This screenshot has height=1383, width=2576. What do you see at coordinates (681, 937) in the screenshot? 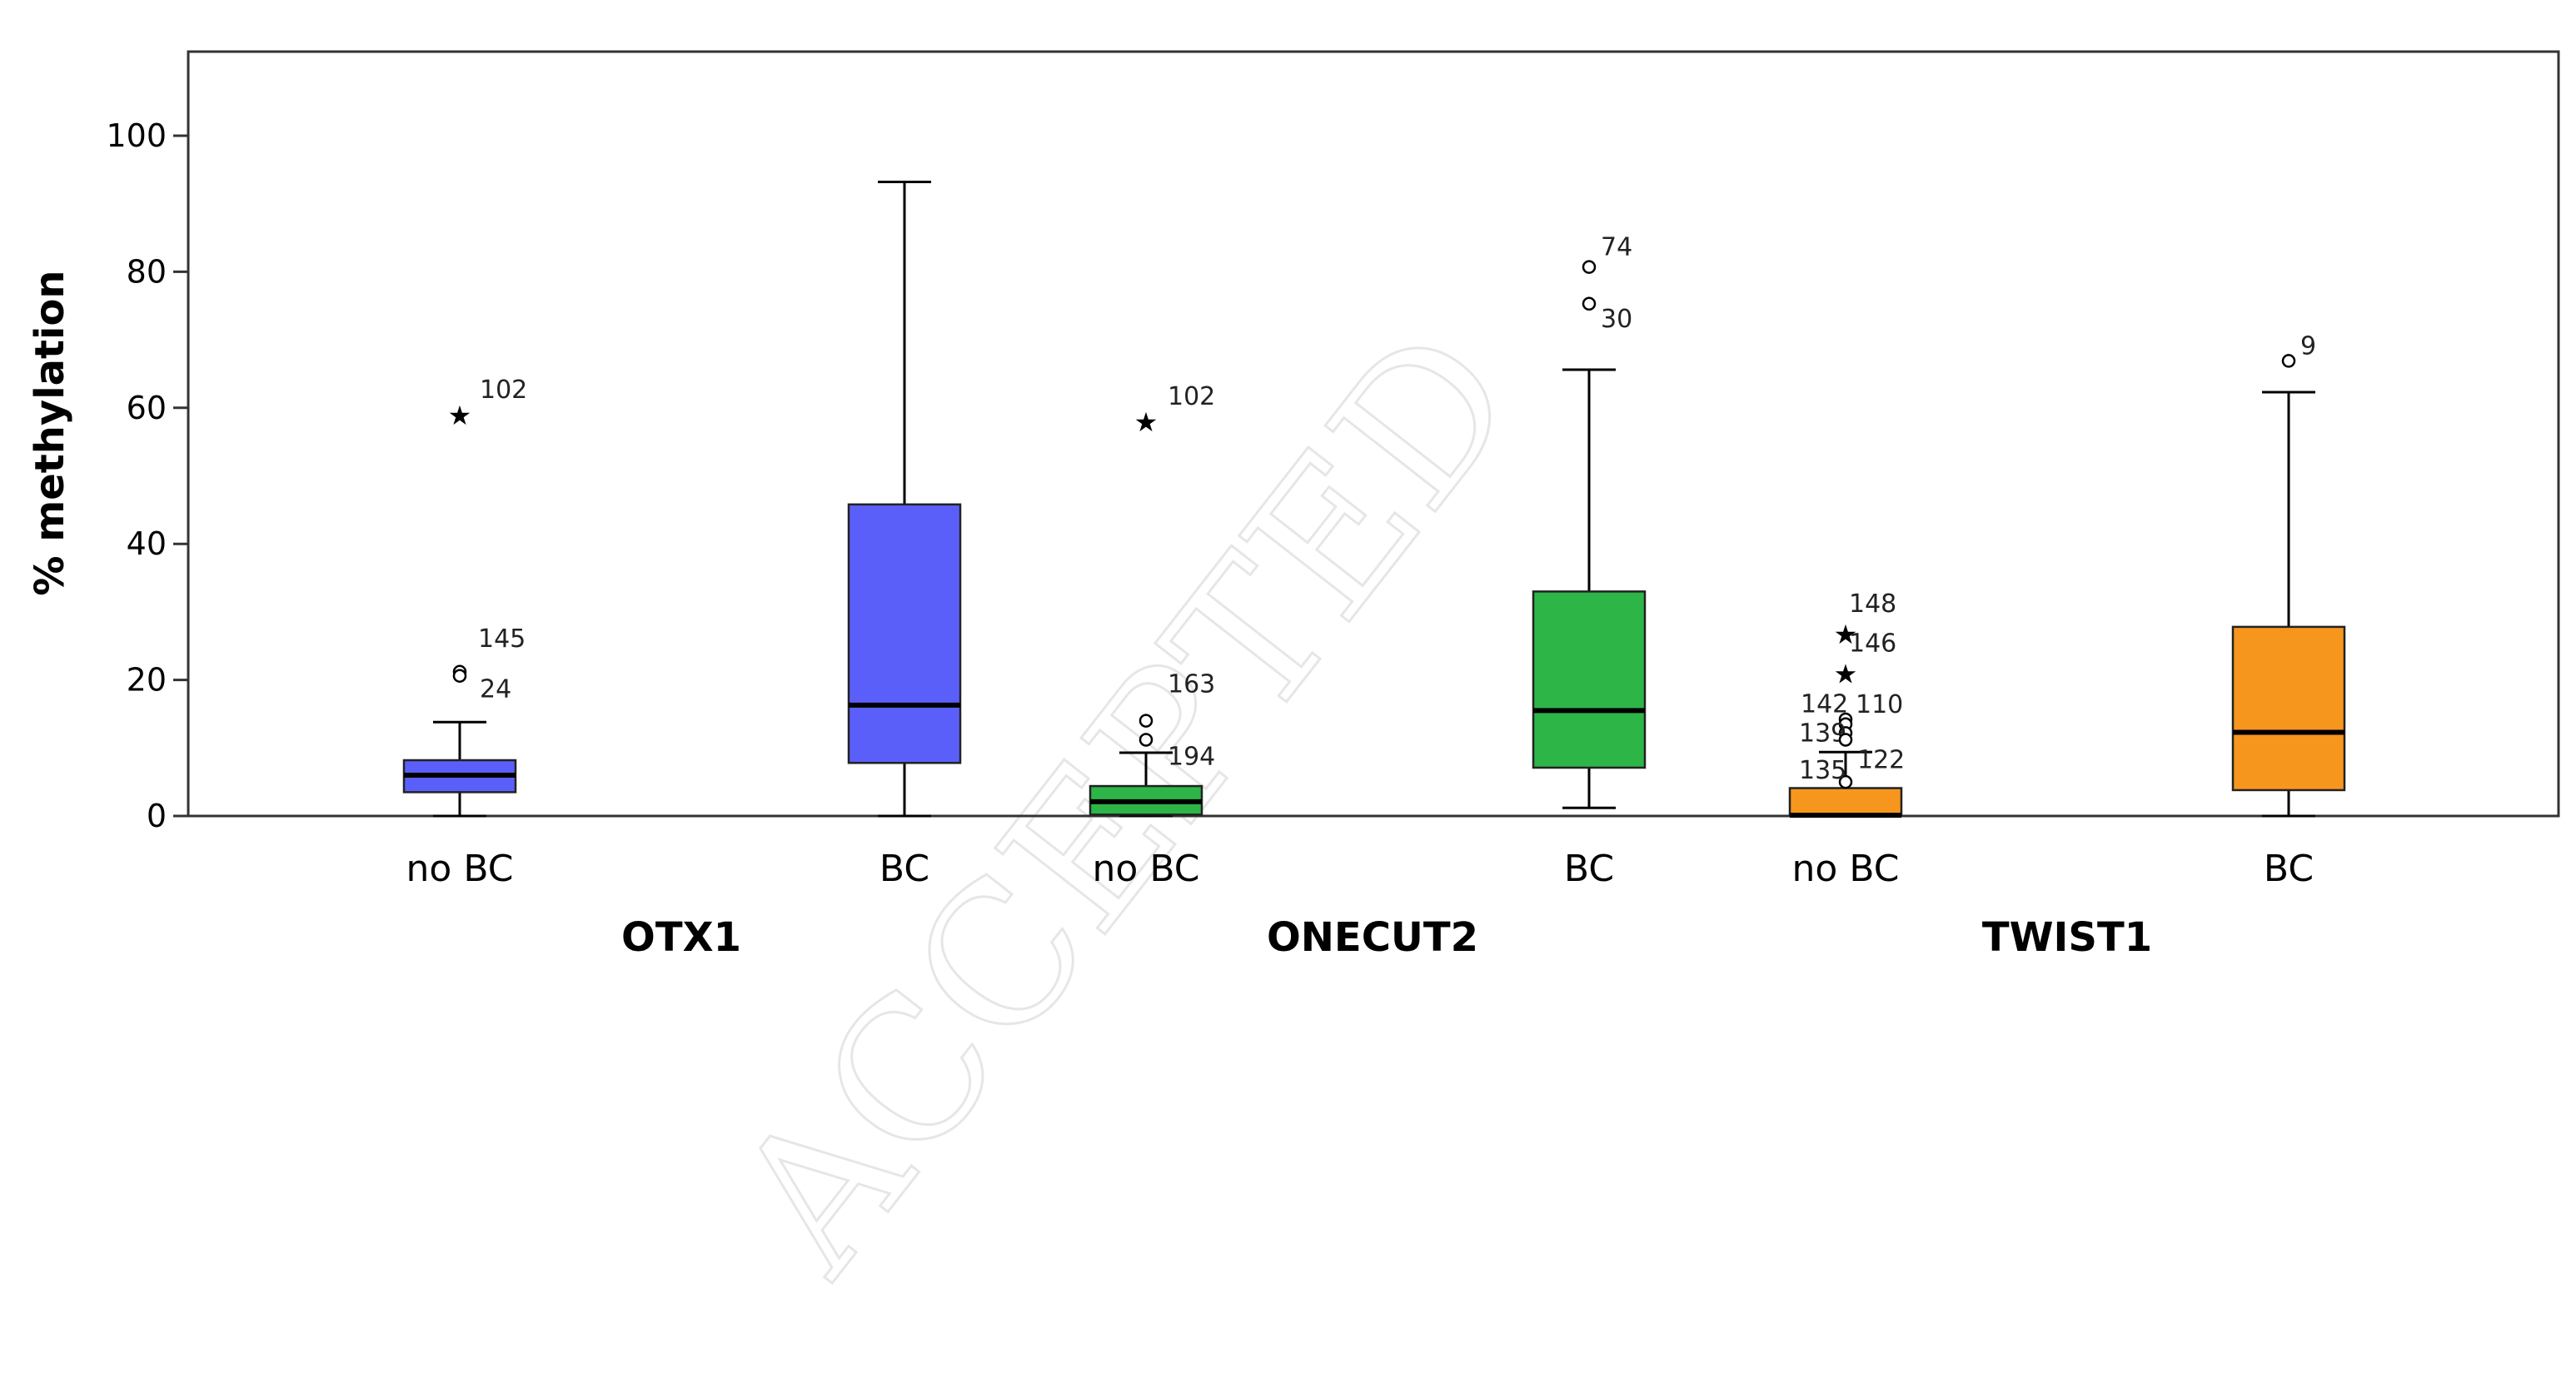
I see `group-label-otx1: OTX1` at bounding box center [681, 937].